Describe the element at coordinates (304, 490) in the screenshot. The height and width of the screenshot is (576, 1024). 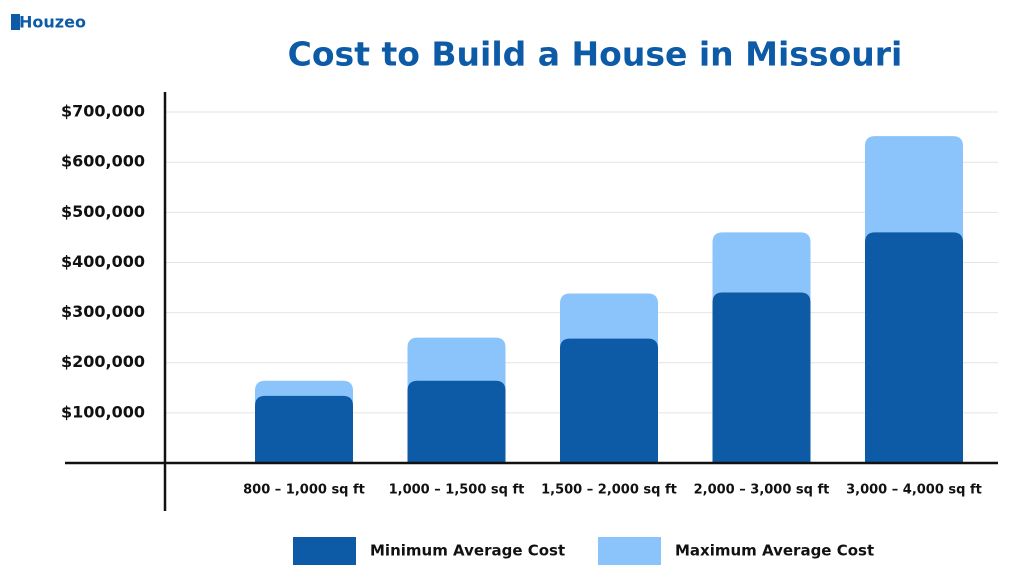
I see `x-tick-label: 800 – 1,000 sq ft` at that location.